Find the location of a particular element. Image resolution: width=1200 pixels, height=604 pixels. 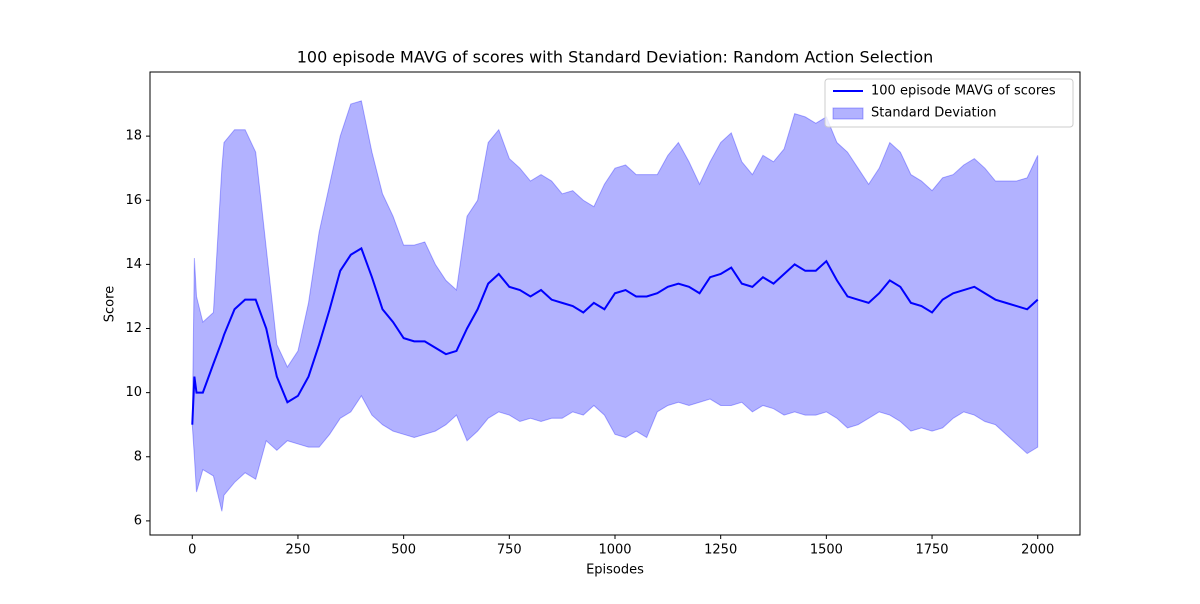

legend-label: 100 episode MAVG of scores is located at coordinates (963, 91).